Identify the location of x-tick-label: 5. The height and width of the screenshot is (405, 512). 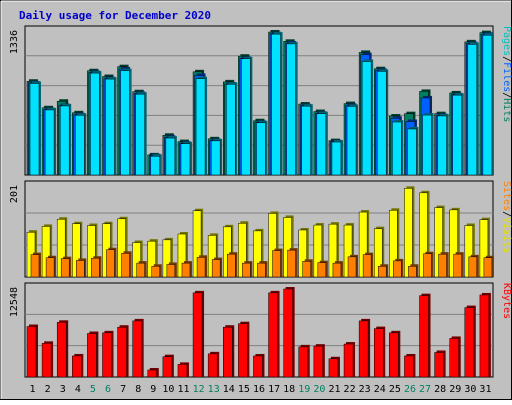
(93, 389).